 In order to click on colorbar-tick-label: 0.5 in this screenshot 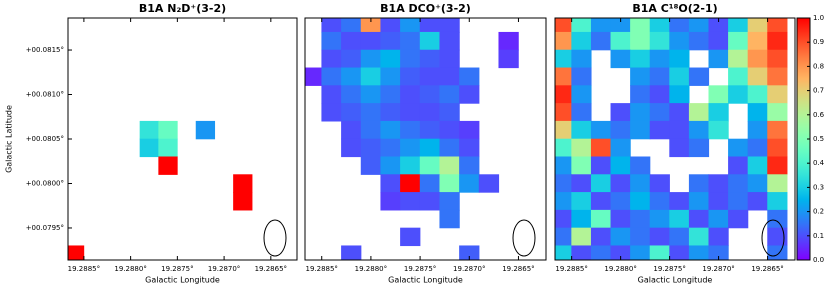, I will do `click(818, 139)`.